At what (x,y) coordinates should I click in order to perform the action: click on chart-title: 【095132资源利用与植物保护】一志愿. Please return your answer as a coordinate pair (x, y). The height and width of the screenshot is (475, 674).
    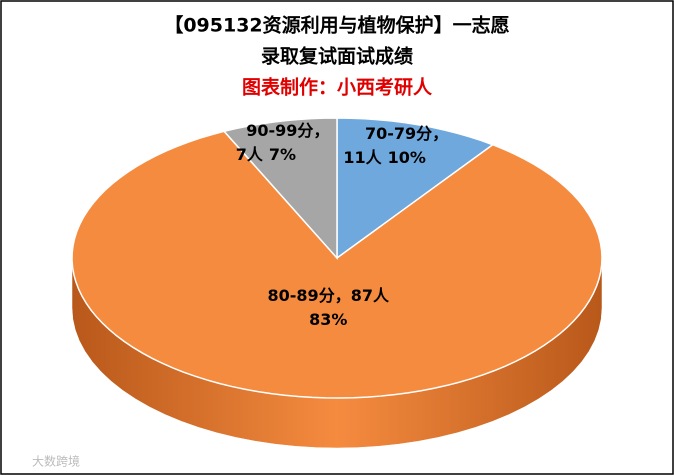
    Looking at the image, I should click on (336, 25).